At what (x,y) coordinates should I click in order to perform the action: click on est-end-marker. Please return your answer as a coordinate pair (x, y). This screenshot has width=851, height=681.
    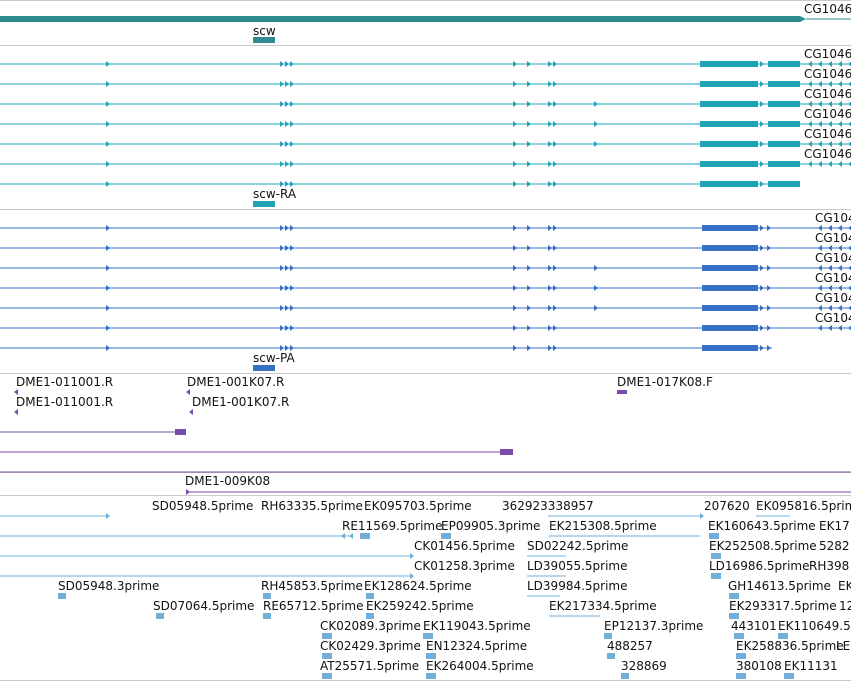
    Looking at the image, I should click on (343, 536).